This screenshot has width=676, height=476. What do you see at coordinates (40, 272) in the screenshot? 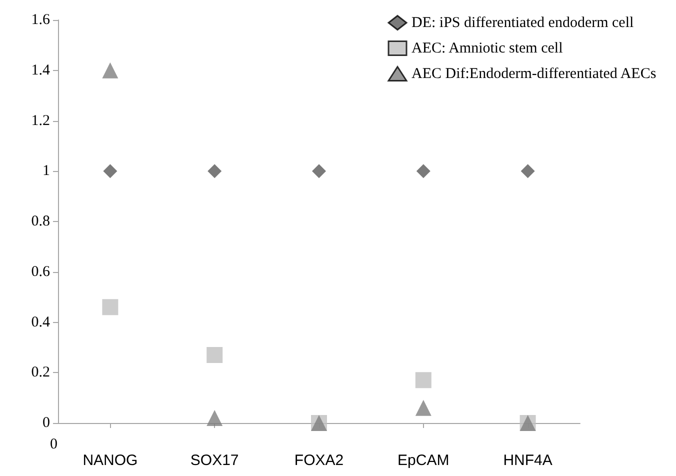
I see `y-tick-label: 0.6` at bounding box center [40, 272].